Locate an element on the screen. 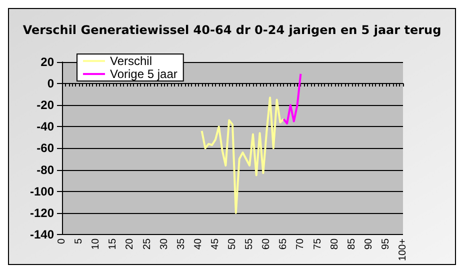 Image resolution: width=462 pixels, height=271 pixels. x-tick-label: 40 is located at coordinates (198, 244).